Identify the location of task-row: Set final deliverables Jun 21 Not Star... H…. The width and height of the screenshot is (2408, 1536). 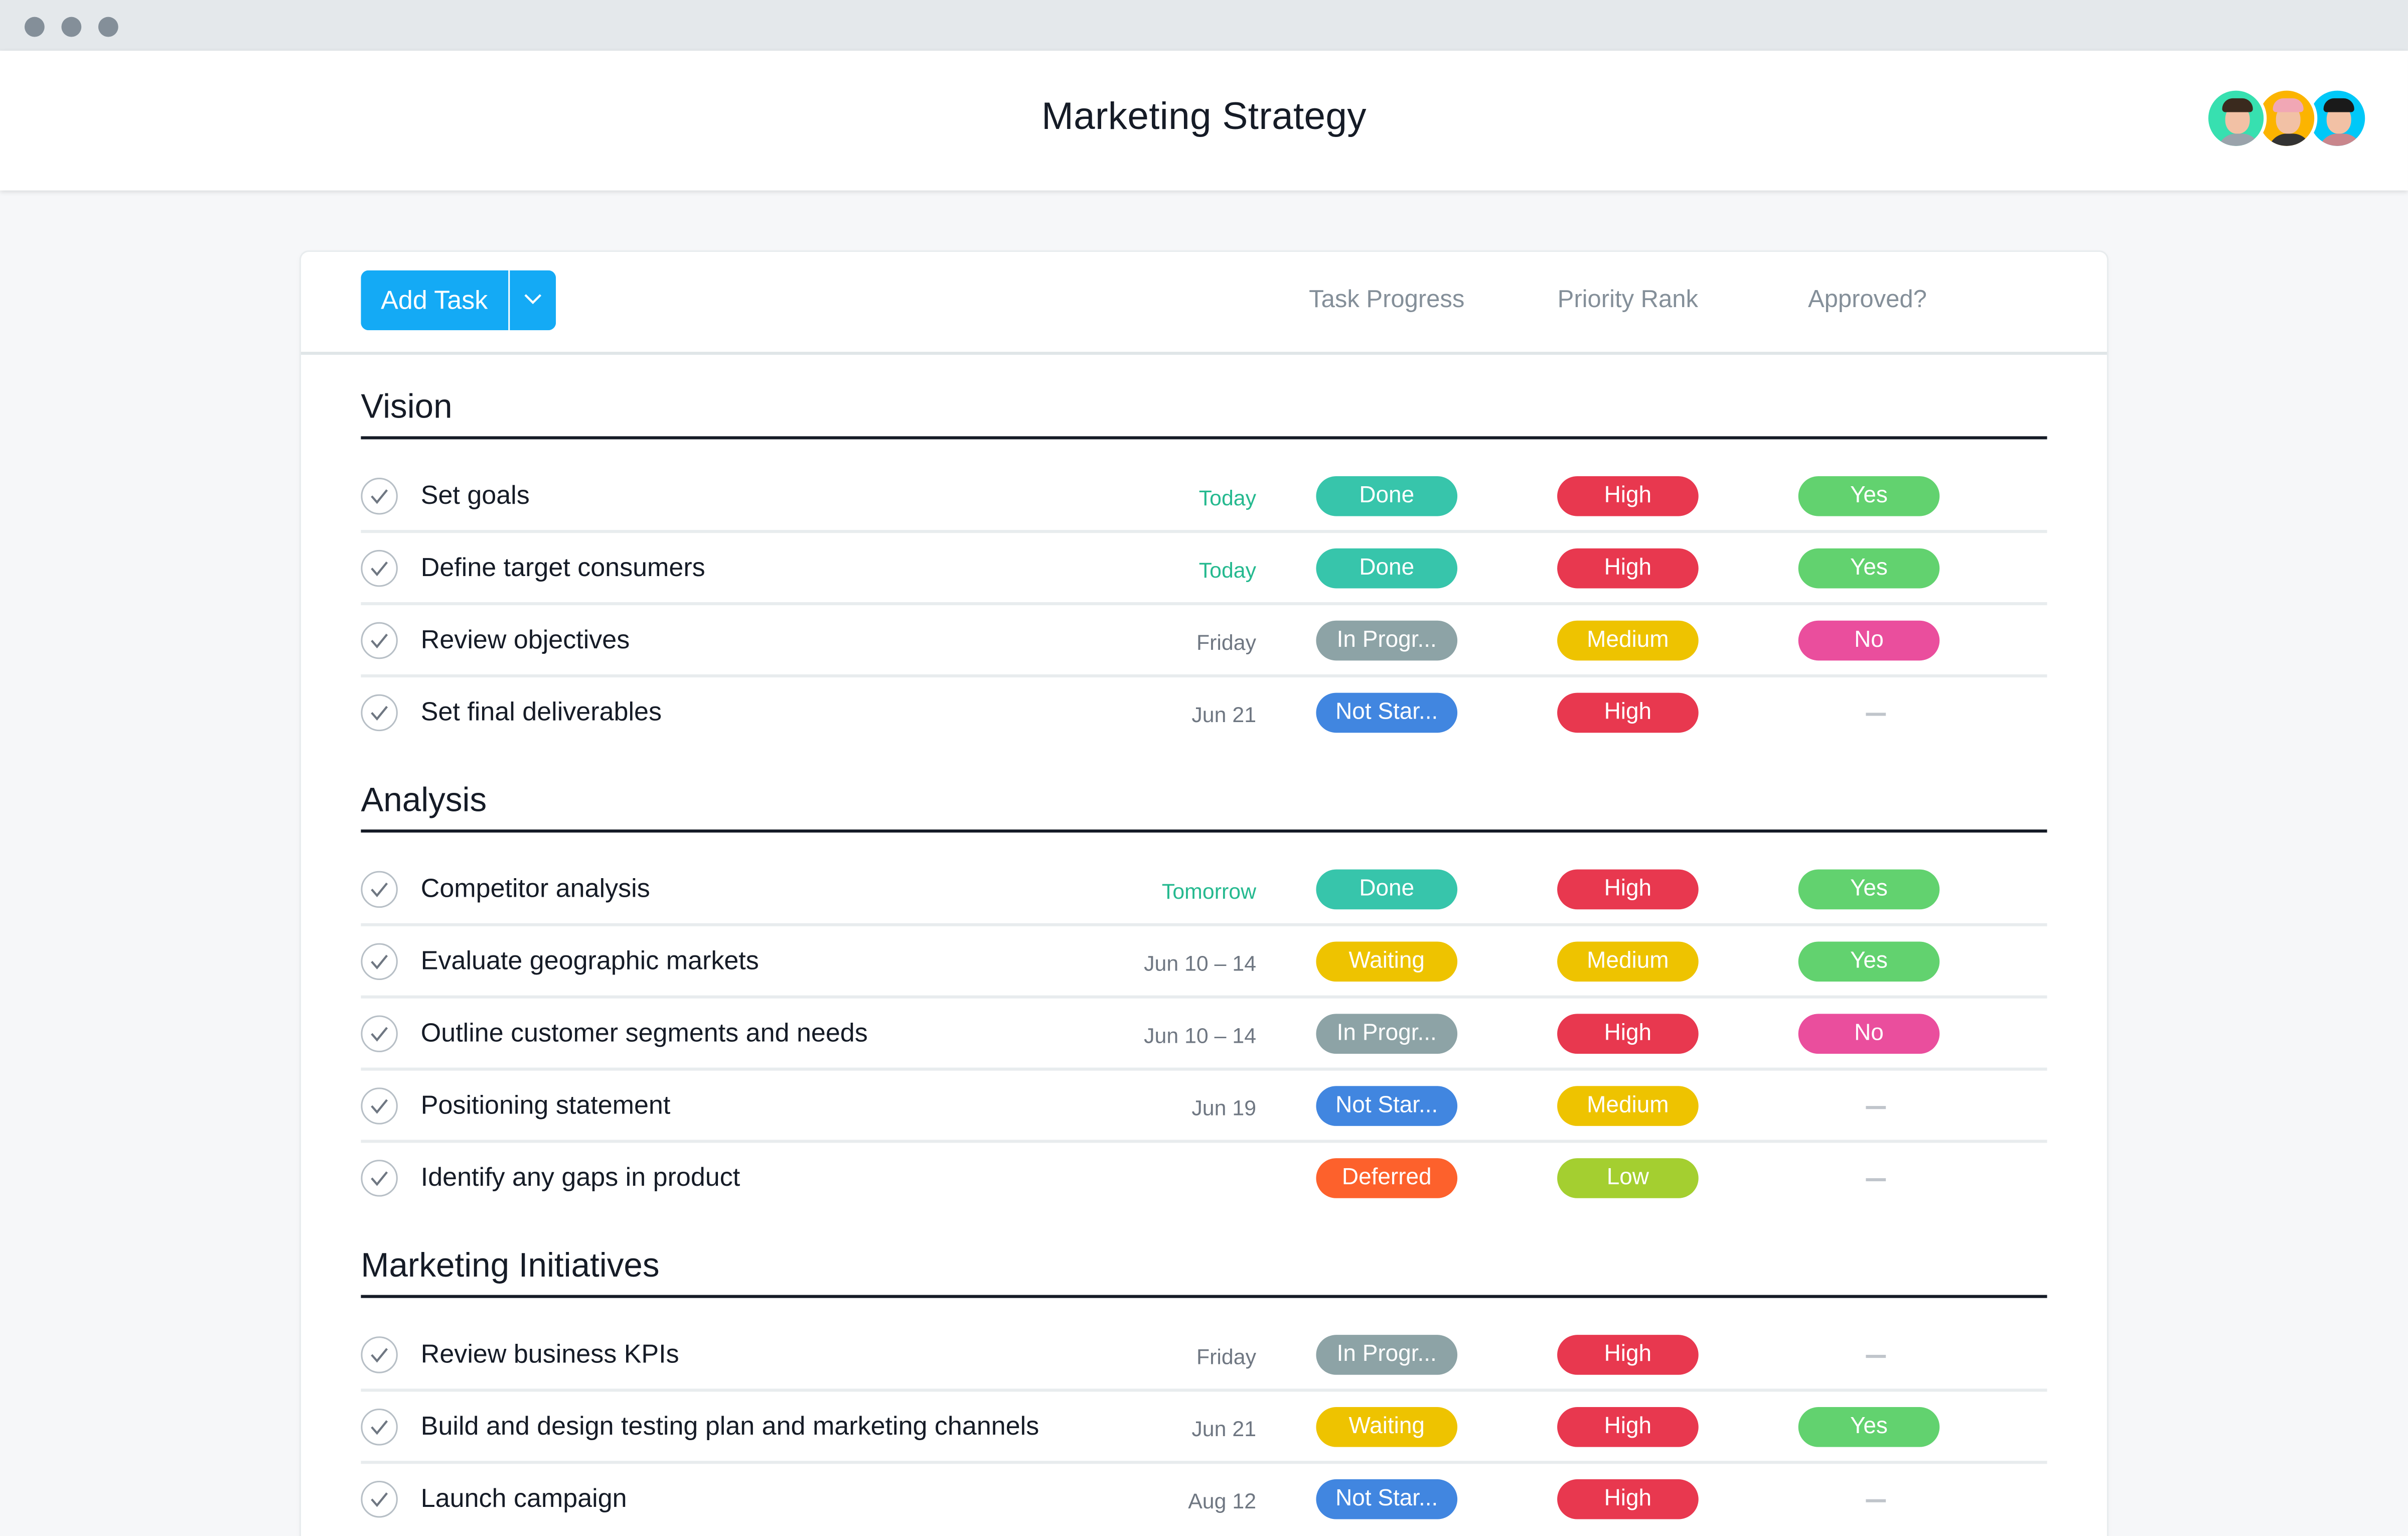
(1204, 713).